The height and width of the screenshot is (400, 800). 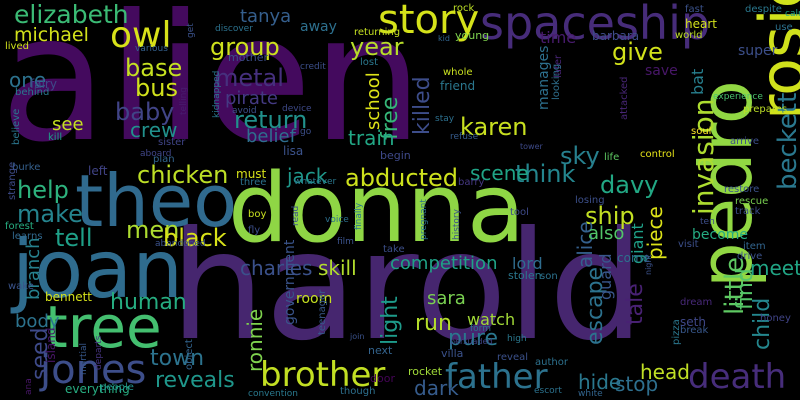 What do you see at coordinates (458, 72) in the screenshot?
I see `word-whole: whole` at bounding box center [458, 72].